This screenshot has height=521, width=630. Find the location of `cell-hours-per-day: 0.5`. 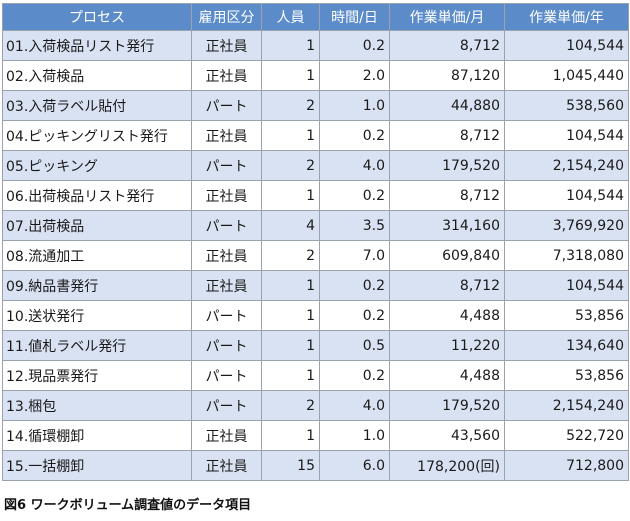

cell-hours-per-day: 0.5 is located at coordinates (354, 345).